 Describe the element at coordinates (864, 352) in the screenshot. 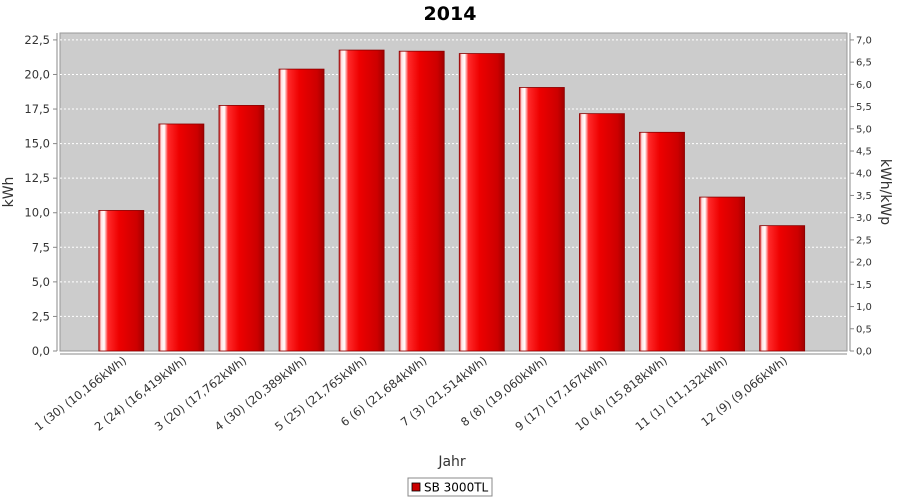

I see `y2-tick-label: 0,0` at that location.